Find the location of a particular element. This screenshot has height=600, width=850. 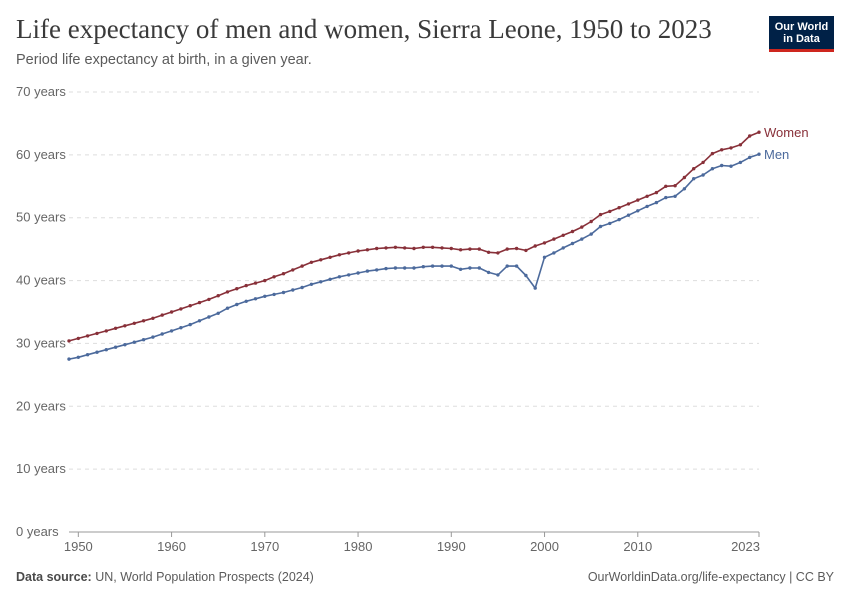

series-label-women: Women is located at coordinates (786, 132).